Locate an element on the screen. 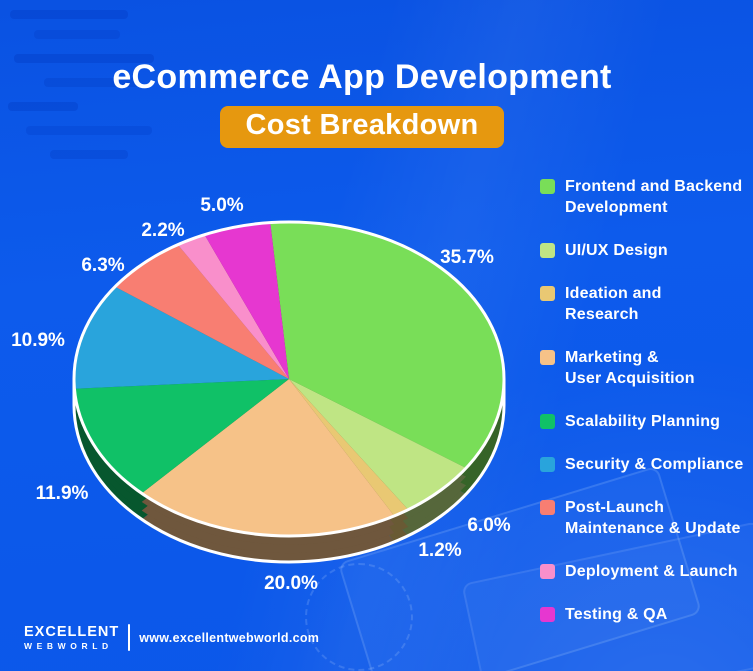 Image resolution: width=753 pixels, height=671 pixels. background-code-texture is located at coordinates (130, 90).